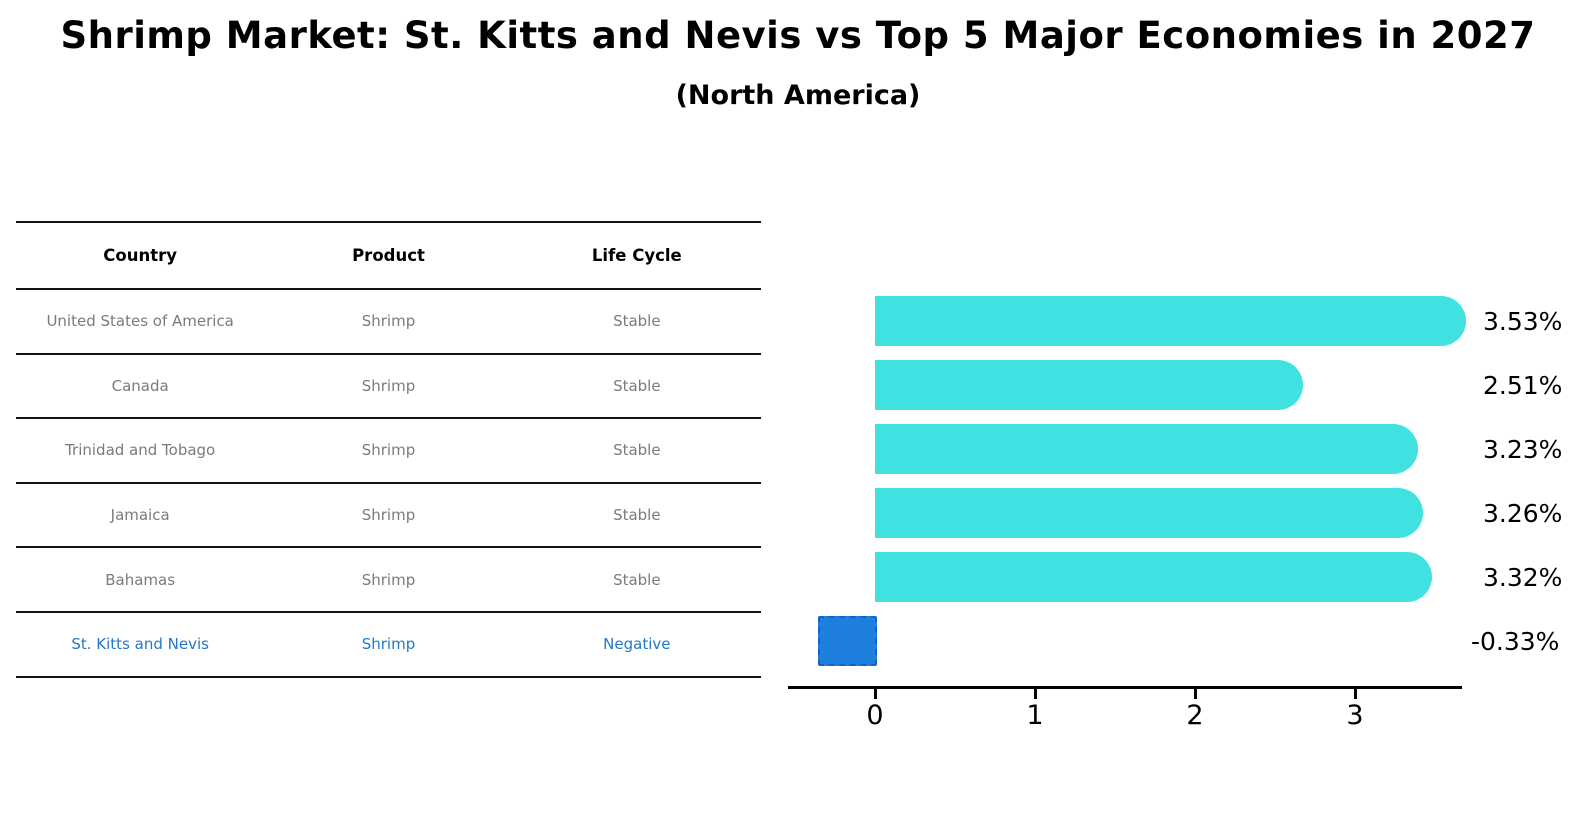 This screenshot has height=823, width=1596. What do you see at coordinates (140, 644) in the screenshot?
I see `table-cell-country: St. Kitts and Nevis` at bounding box center [140, 644].